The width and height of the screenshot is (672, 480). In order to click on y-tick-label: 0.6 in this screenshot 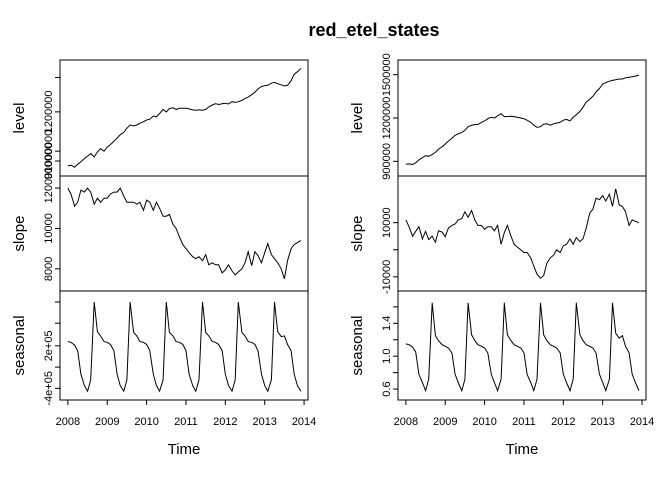, I will do `click(387, 388)`.